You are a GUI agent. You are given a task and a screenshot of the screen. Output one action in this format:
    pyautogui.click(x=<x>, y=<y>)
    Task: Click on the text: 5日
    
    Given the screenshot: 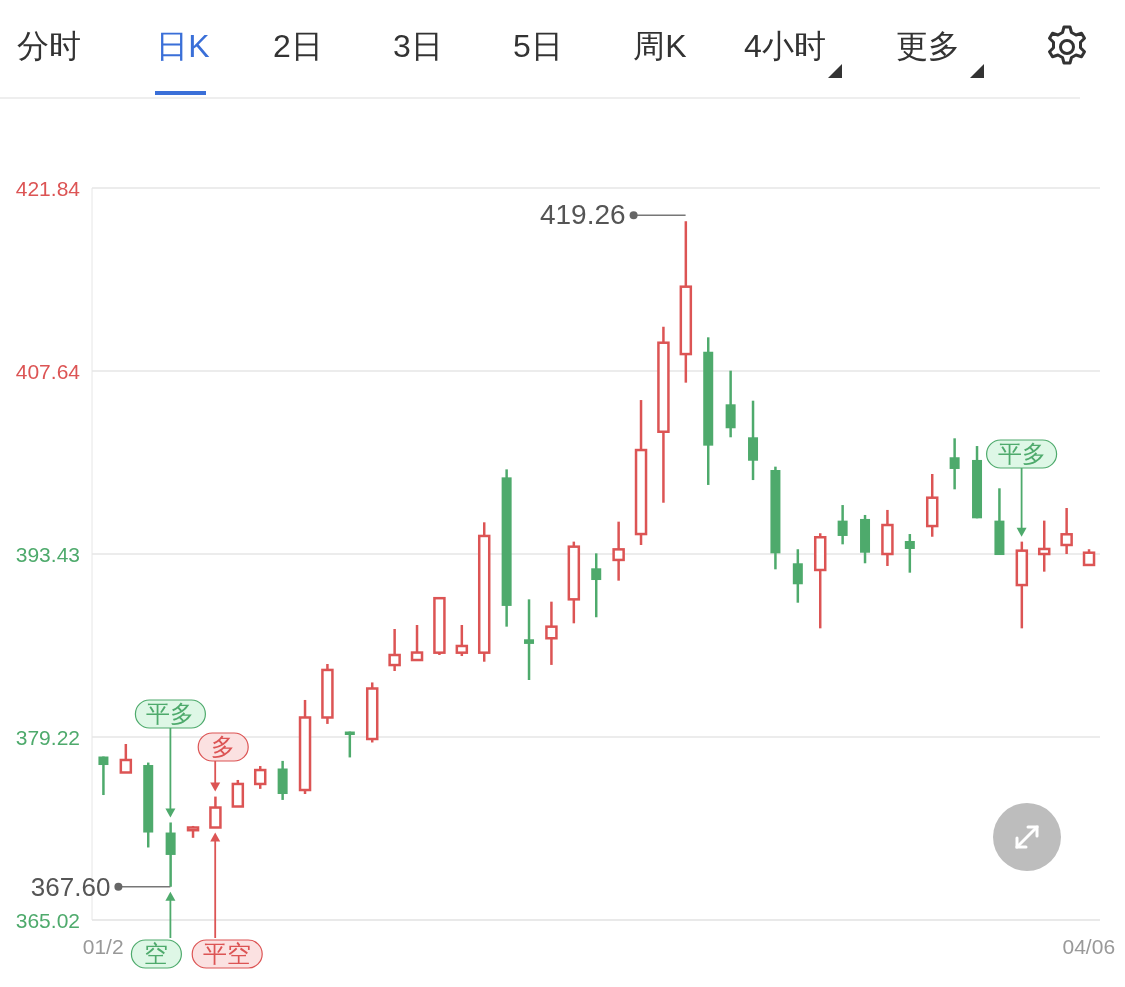 What is the action you would take?
    pyautogui.click(x=538, y=46)
    